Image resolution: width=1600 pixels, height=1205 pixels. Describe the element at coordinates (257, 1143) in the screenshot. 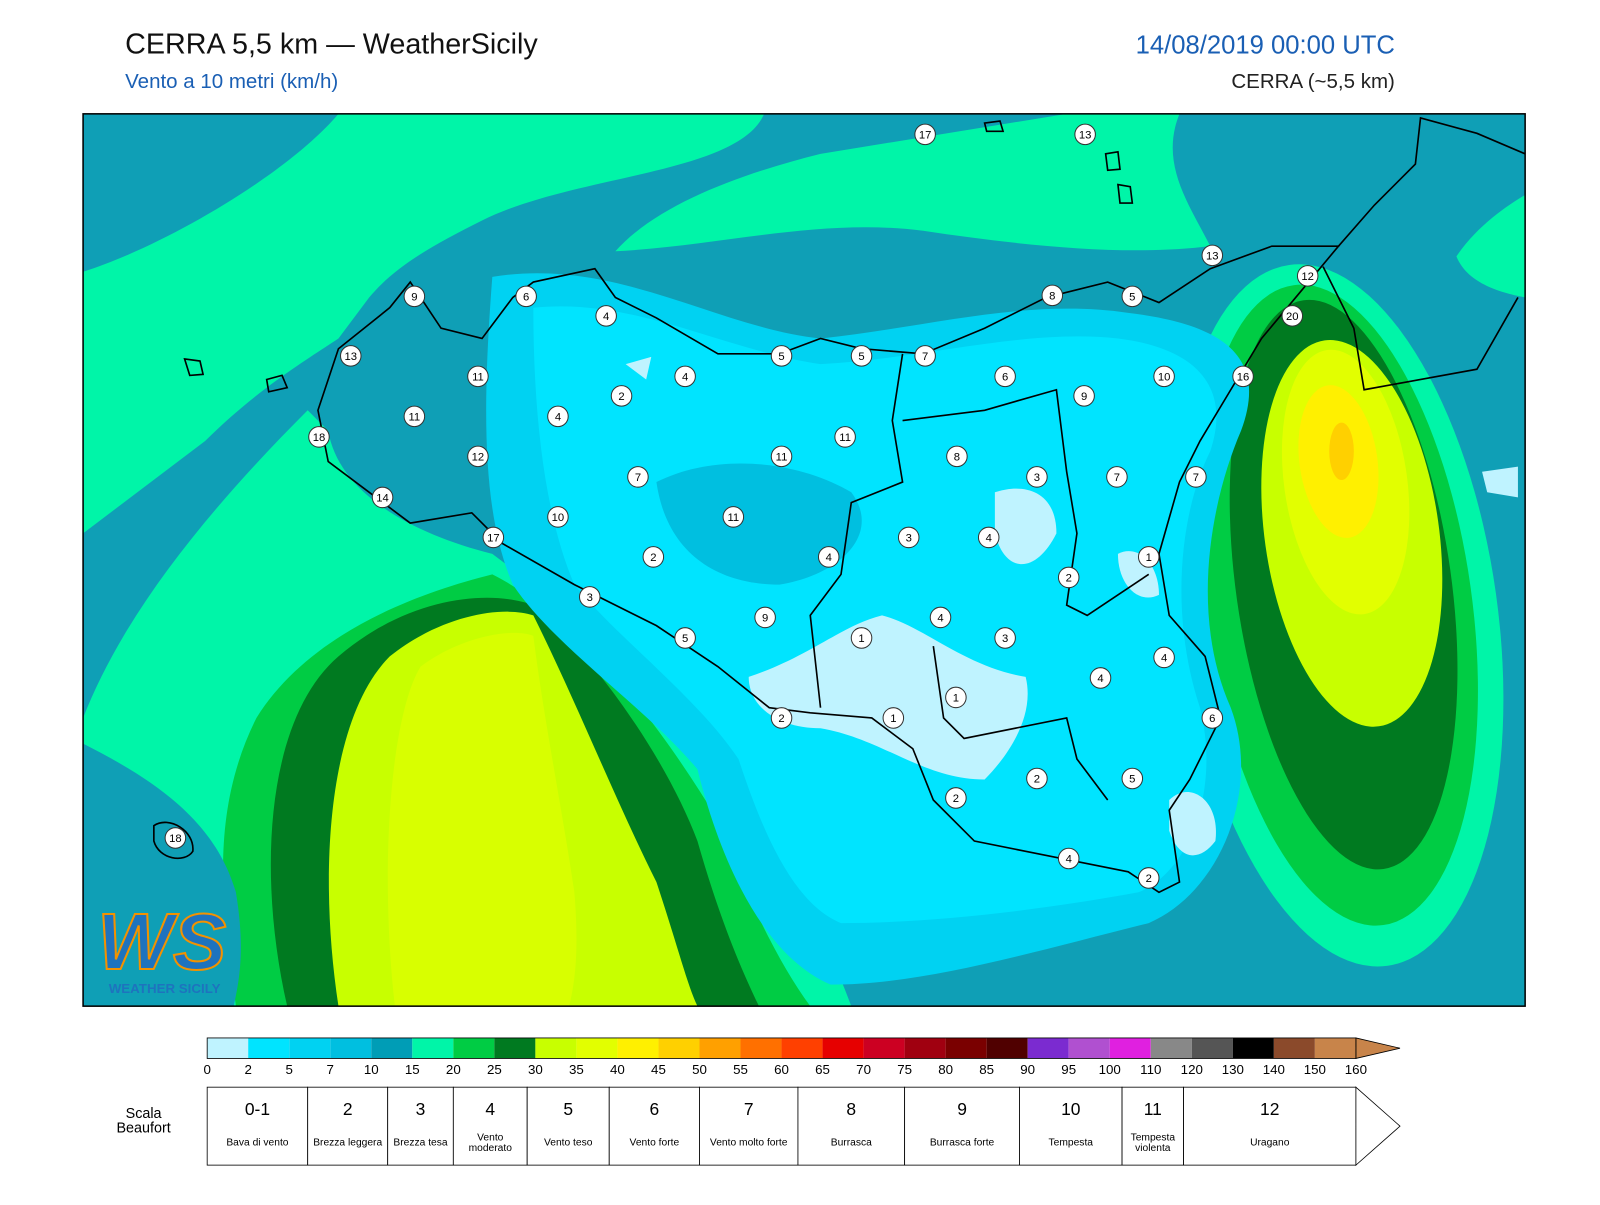

I see `beaufort-description: Bava di vento` at that location.